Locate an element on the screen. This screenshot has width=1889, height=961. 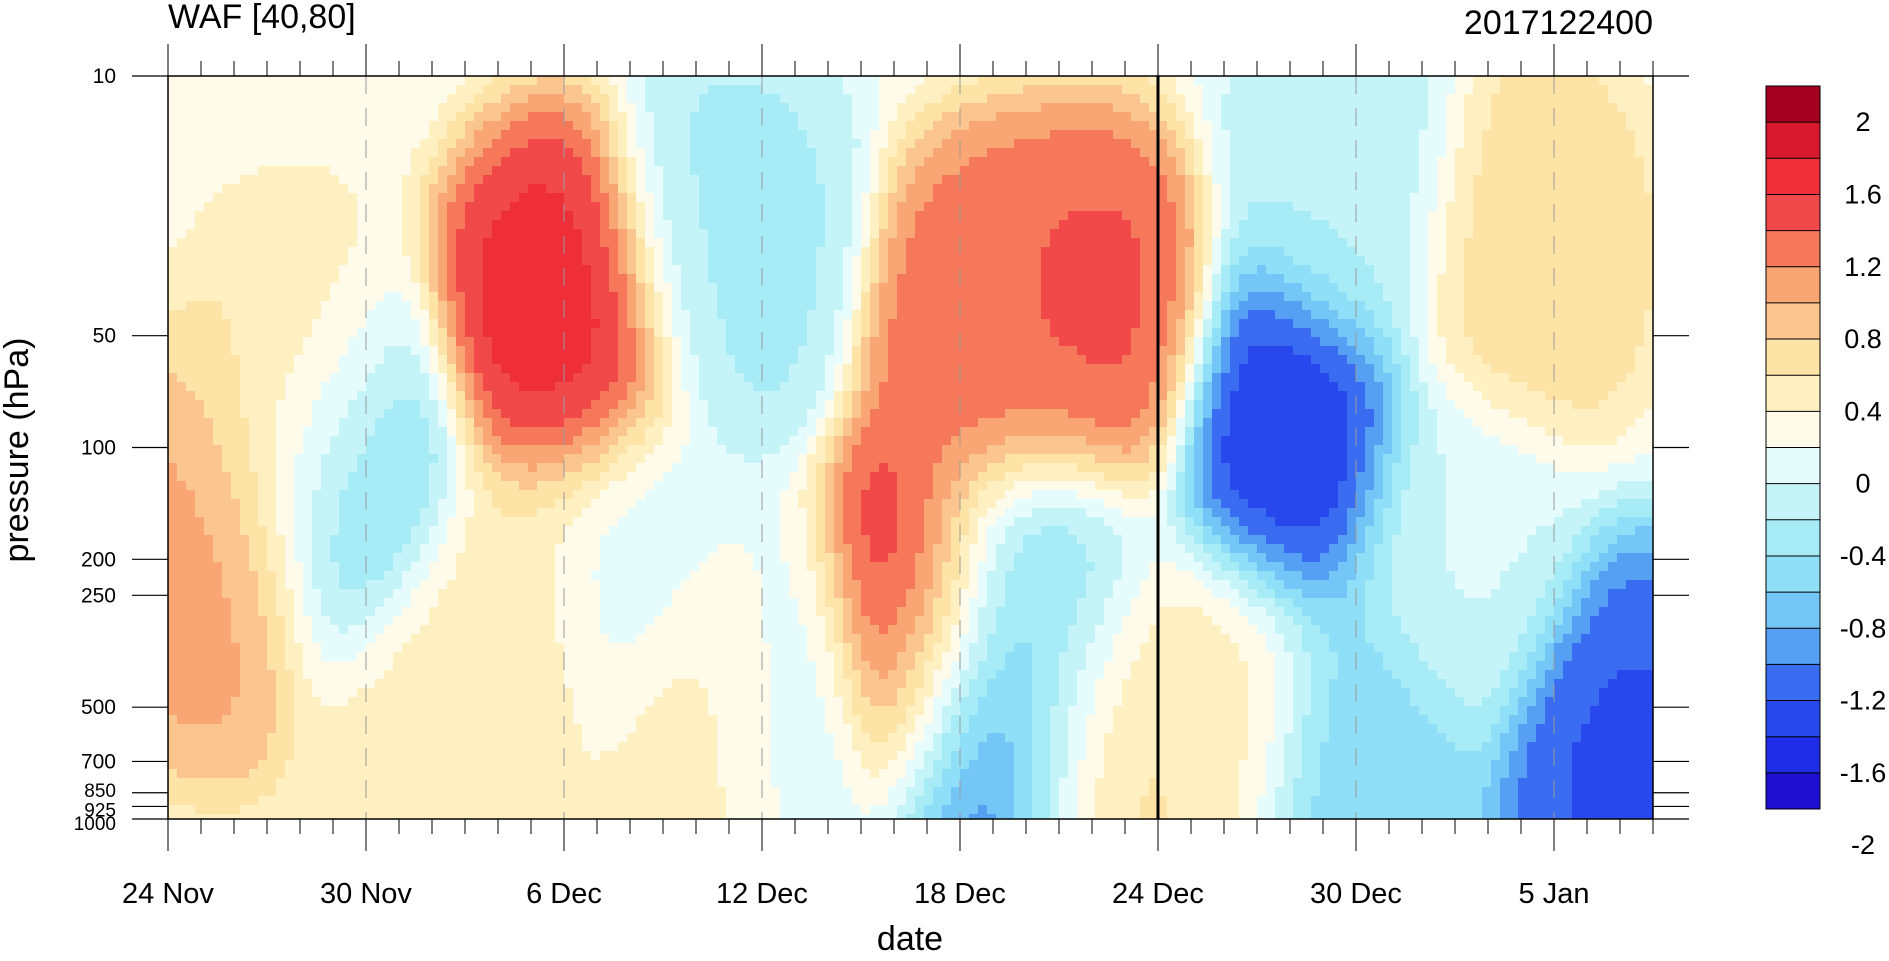
chart-date-label: 2017122400 is located at coordinates (1558, 23).